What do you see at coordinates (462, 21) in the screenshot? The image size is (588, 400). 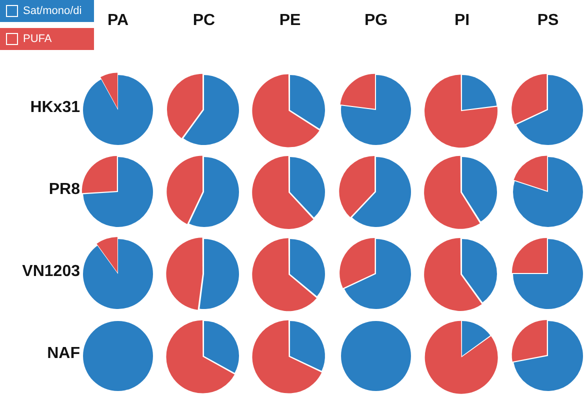 I see `chart-title: PI` at bounding box center [462, 21].